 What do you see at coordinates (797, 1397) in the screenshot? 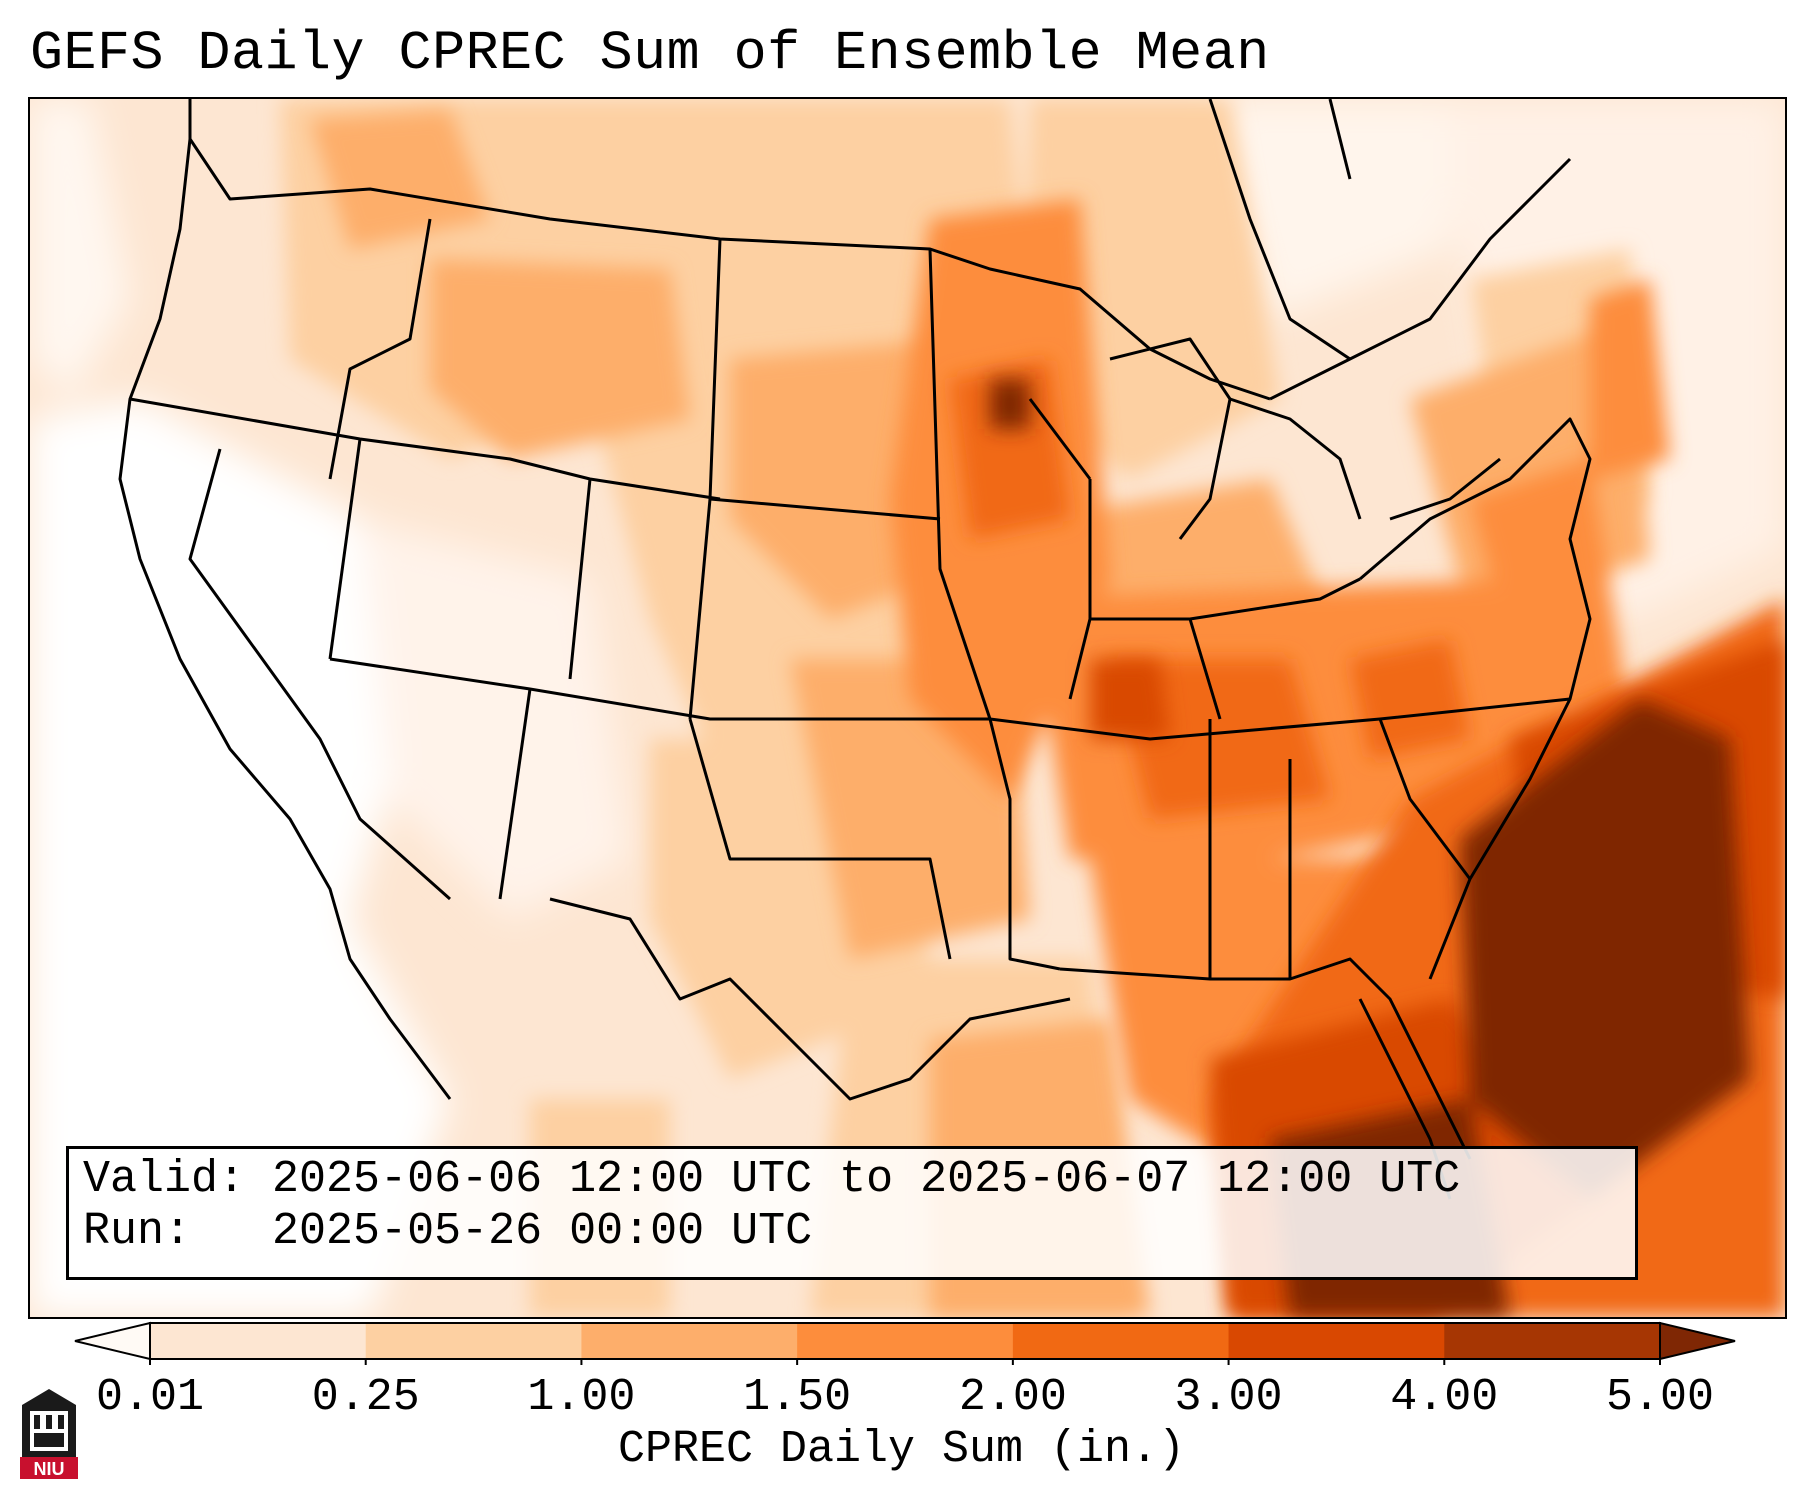
I see `colorbar-tick-label: 1.50` at bounding box center [797, 1397].